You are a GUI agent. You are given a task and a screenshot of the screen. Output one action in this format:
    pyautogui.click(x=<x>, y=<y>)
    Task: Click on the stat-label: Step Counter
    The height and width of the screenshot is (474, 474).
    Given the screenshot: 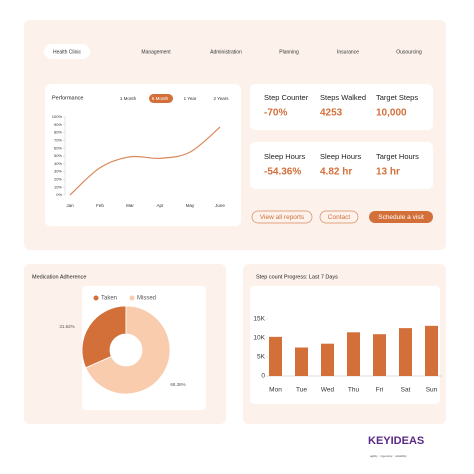 What is the action you would take?
    pyautogui.click(x=286, y=97)
    